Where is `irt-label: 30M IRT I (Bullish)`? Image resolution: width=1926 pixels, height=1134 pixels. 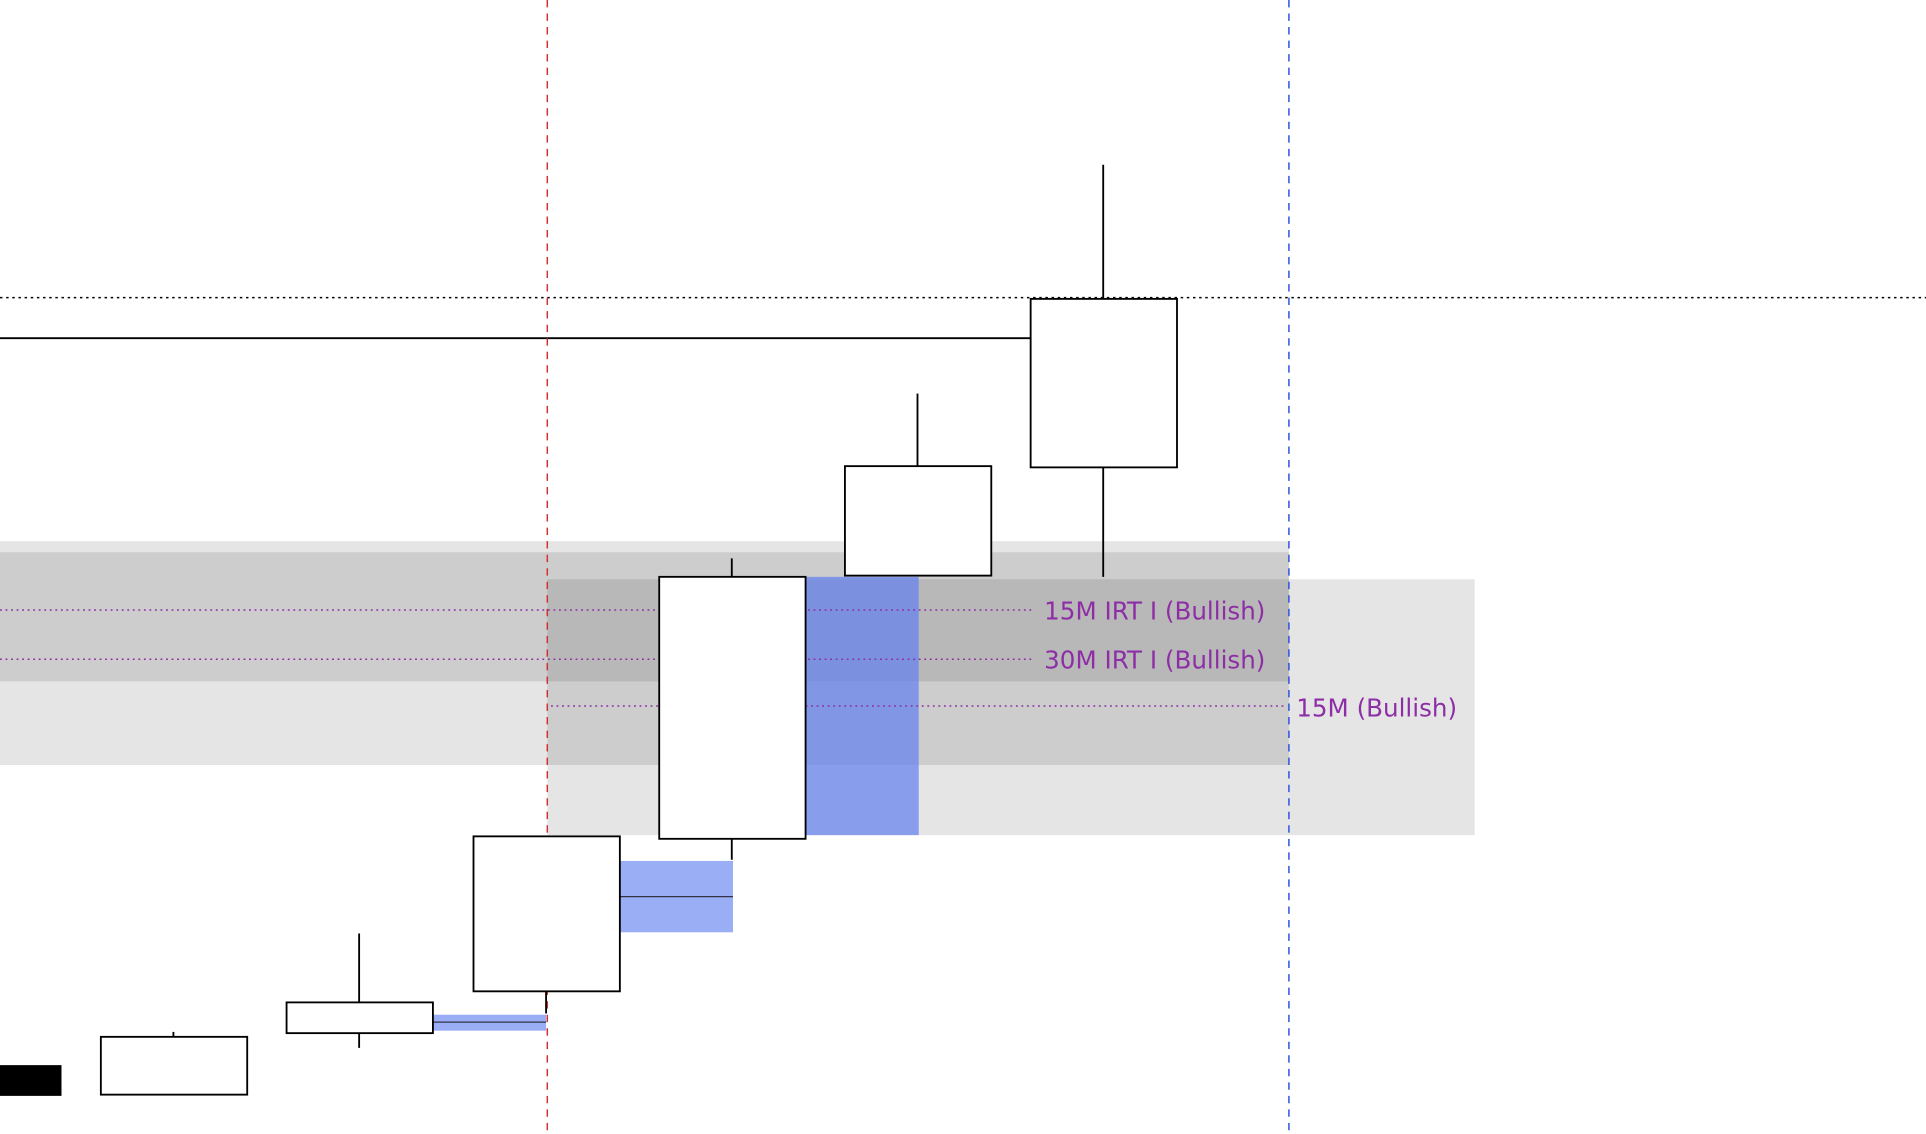
irt-label: 30M IRT I (Bullish) is located at coordinates (1154, 660).